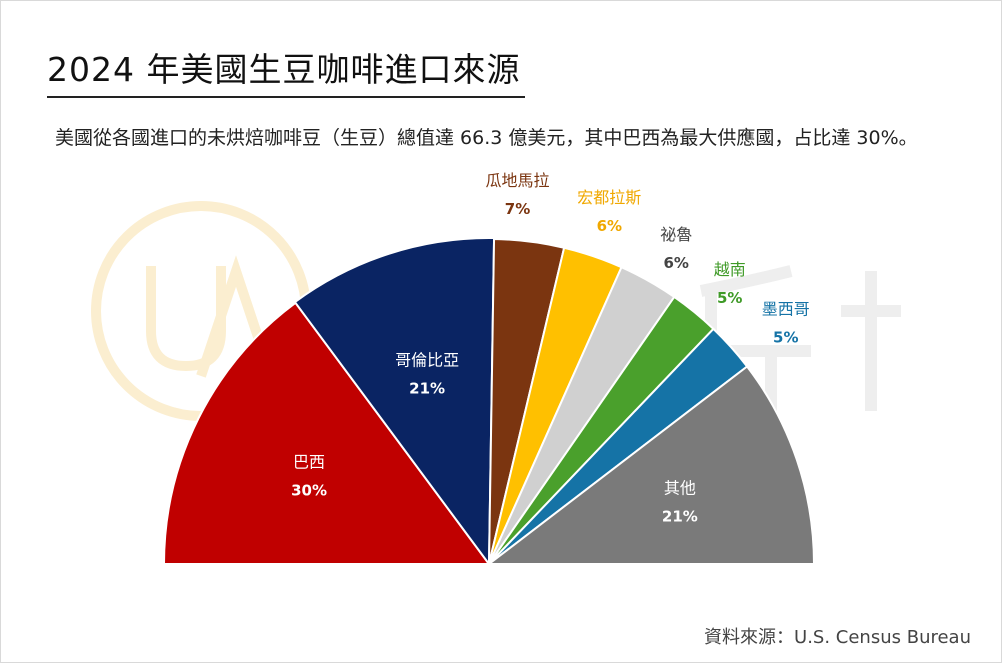  I want to click on slice-label-3: 瓜地馬拉, so click(518, 180).